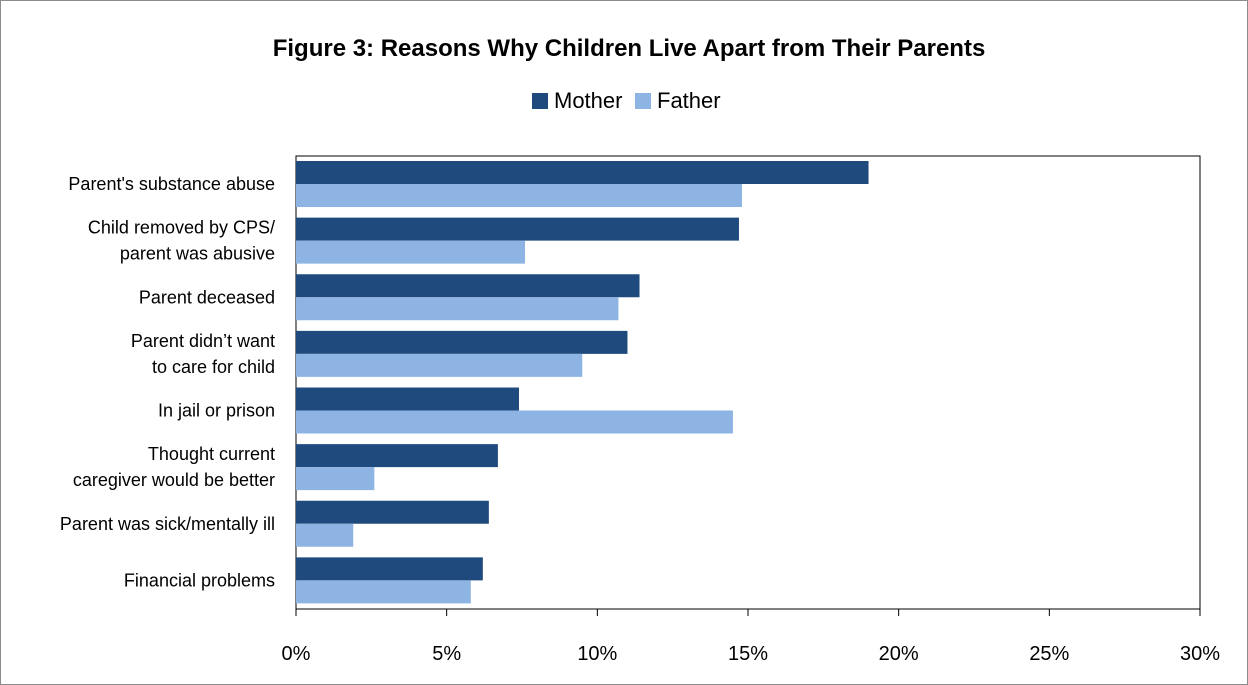 The image size is (1248, 685). What do you see at coordinates (446, 654) in the screenshot?
I see `x-tick-label-1: 5%` at bounding box center [446, 654].